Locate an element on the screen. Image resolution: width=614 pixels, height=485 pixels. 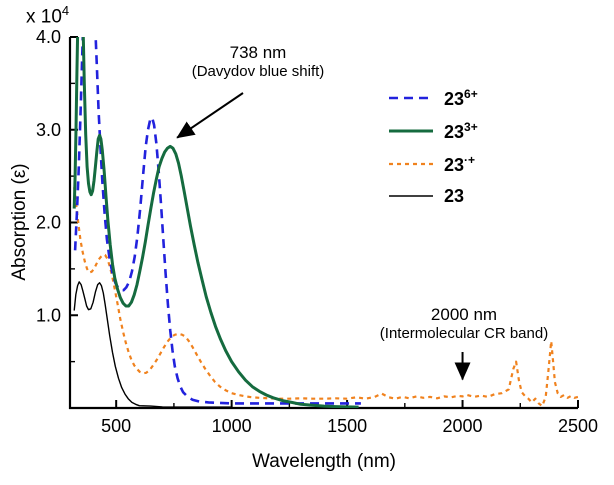
x-tick-label: 2500 is located at coordinates (578, 426).